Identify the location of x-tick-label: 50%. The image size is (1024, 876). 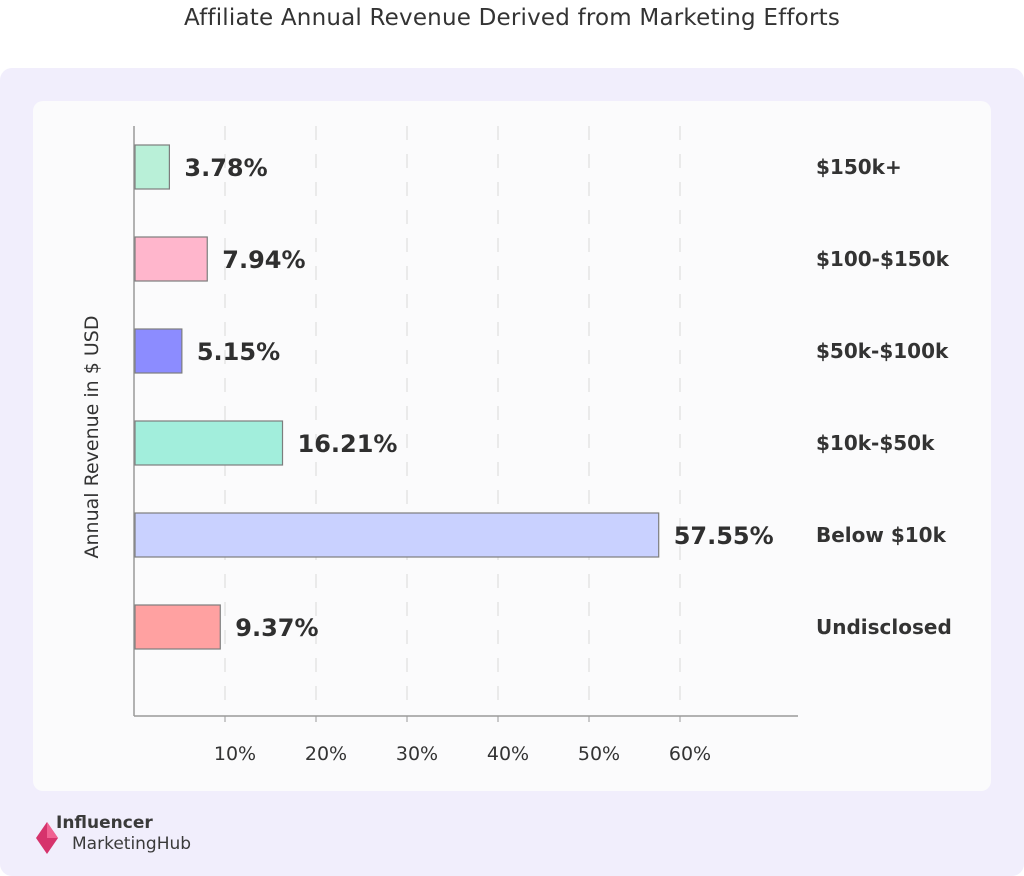
(599, 754).